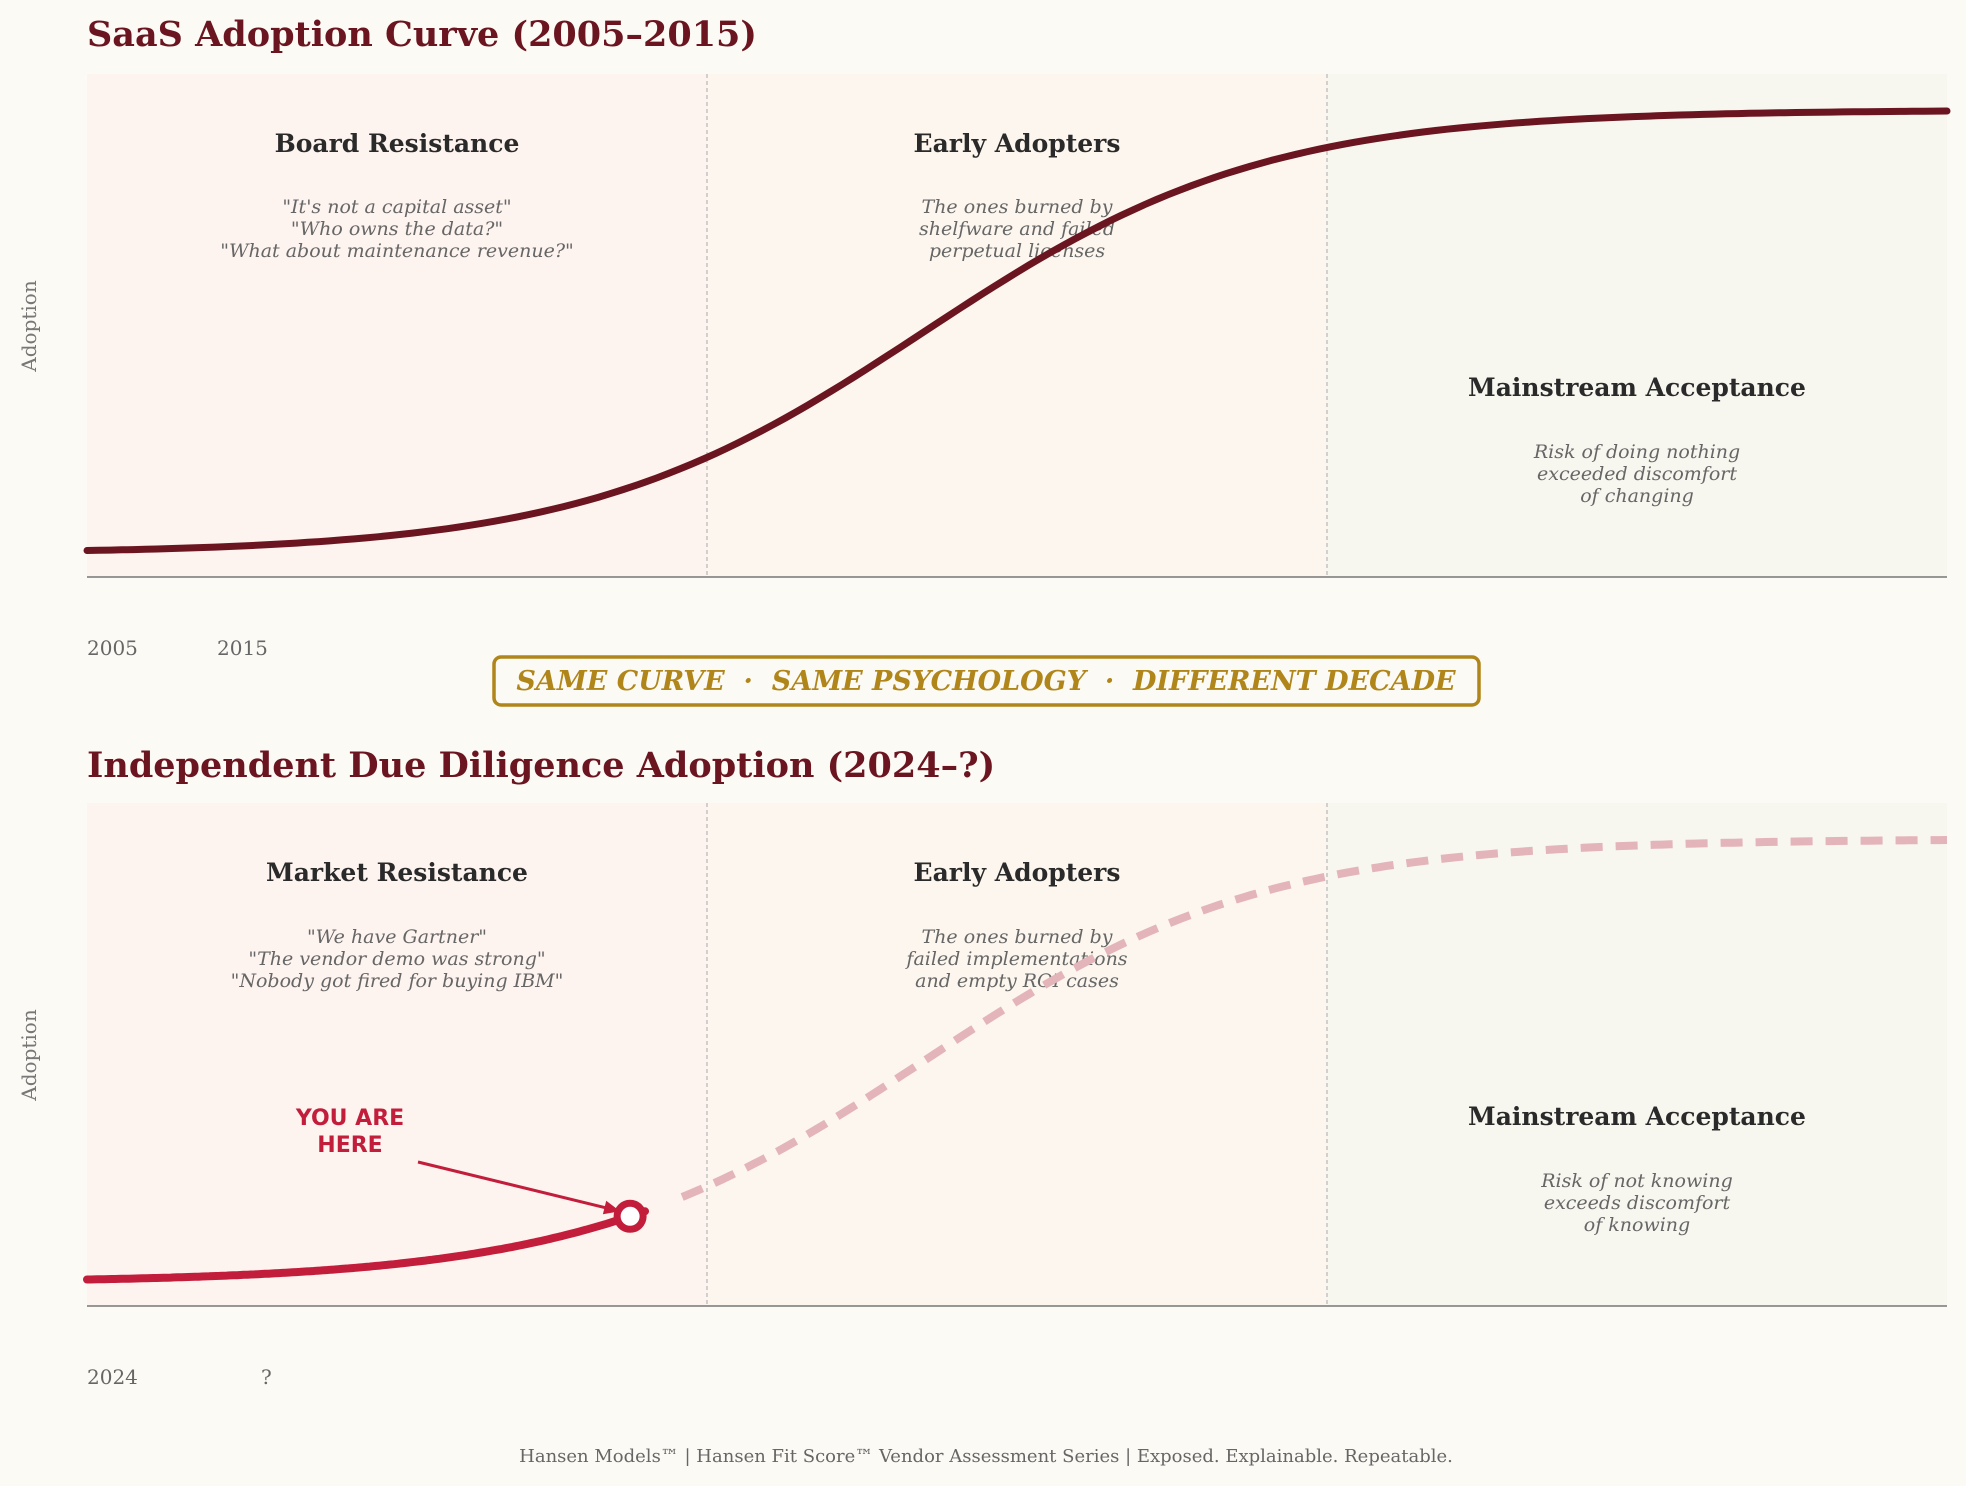  What do you see at coordinates (242, 648) in the screenshot?
I see `x-tick-label: 2015` at bounding box center [242, 648].